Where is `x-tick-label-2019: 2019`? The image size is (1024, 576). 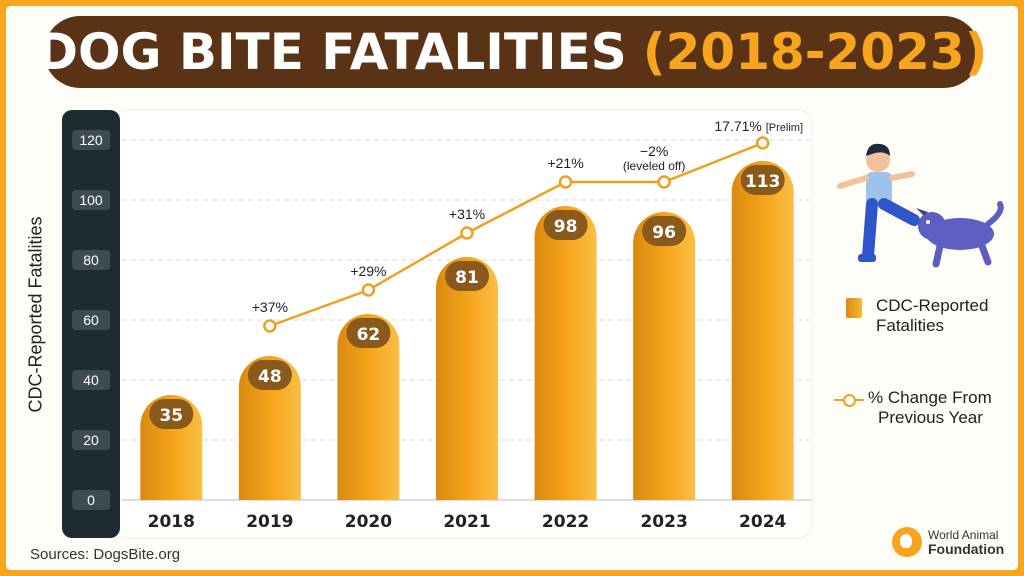 x-tick-label-2019: 2019 is located at coordinates (269, 522).